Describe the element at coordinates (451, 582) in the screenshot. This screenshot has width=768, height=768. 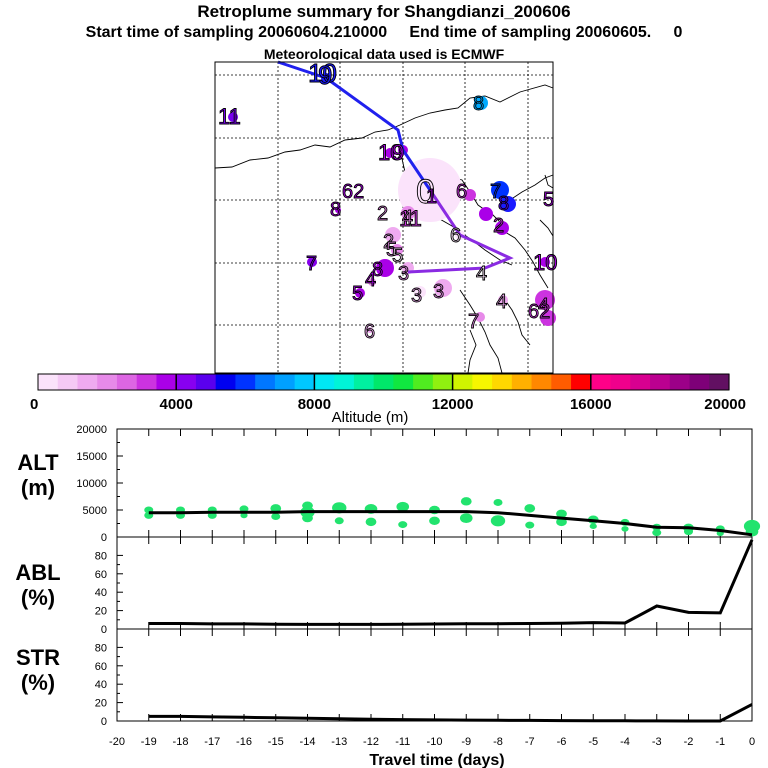
I see `series-line-abl` at that location.